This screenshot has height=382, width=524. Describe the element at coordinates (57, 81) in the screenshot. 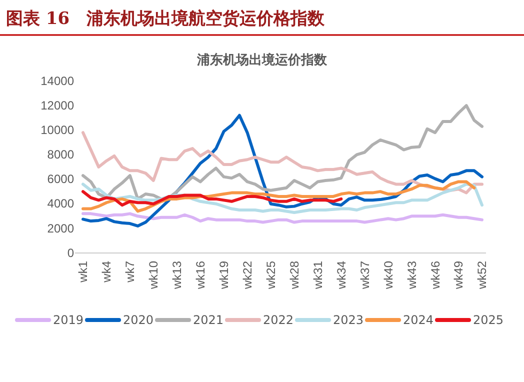

I see `y-tick-label: 14000` at that location.